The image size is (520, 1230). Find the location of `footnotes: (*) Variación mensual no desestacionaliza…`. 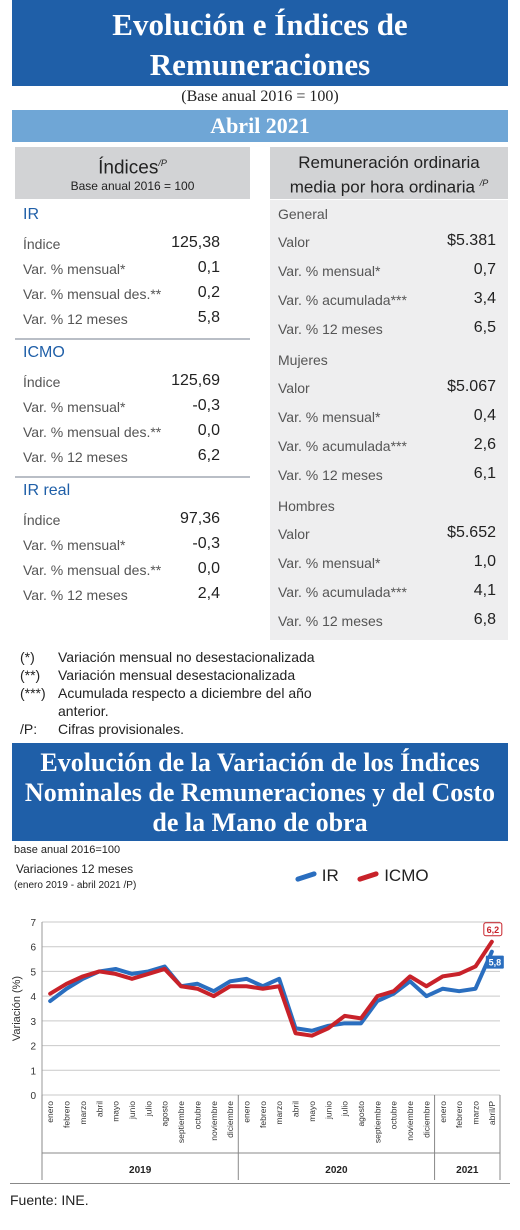

footnotes: (*) Variación mensual no desestacionaliza… is located at coordinates (167, 693).